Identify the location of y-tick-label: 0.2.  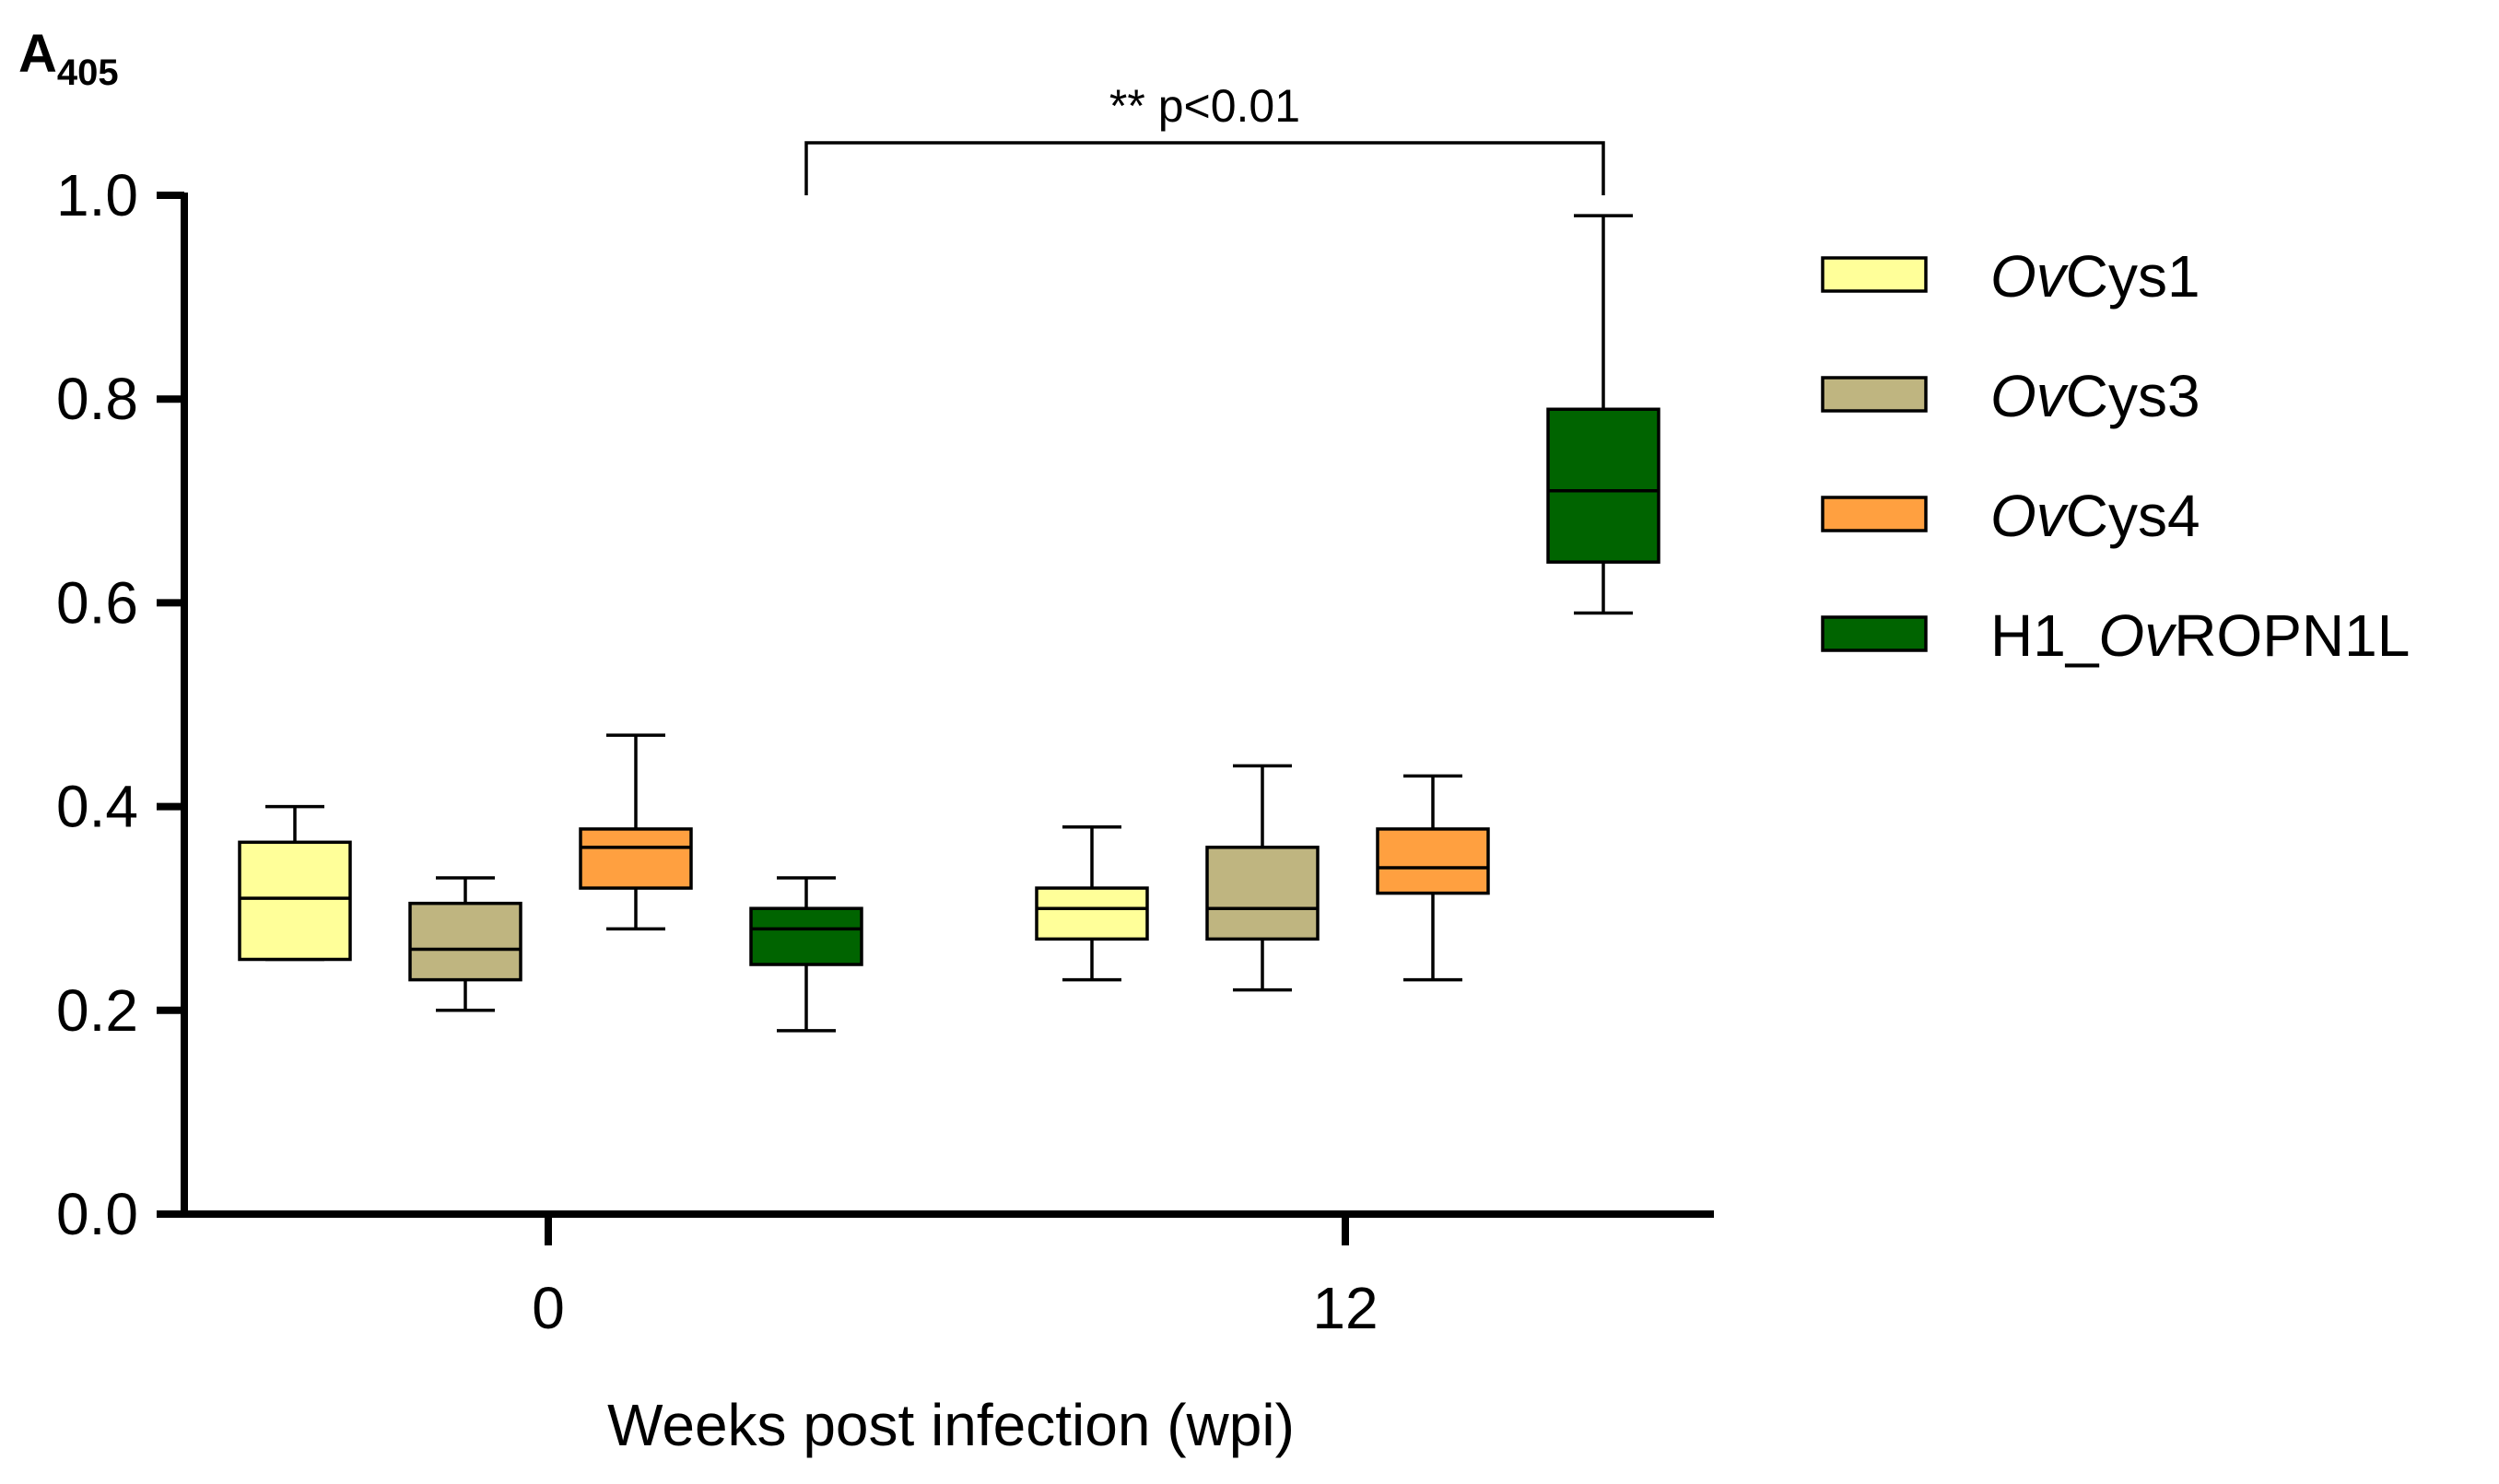
(97, 1010).